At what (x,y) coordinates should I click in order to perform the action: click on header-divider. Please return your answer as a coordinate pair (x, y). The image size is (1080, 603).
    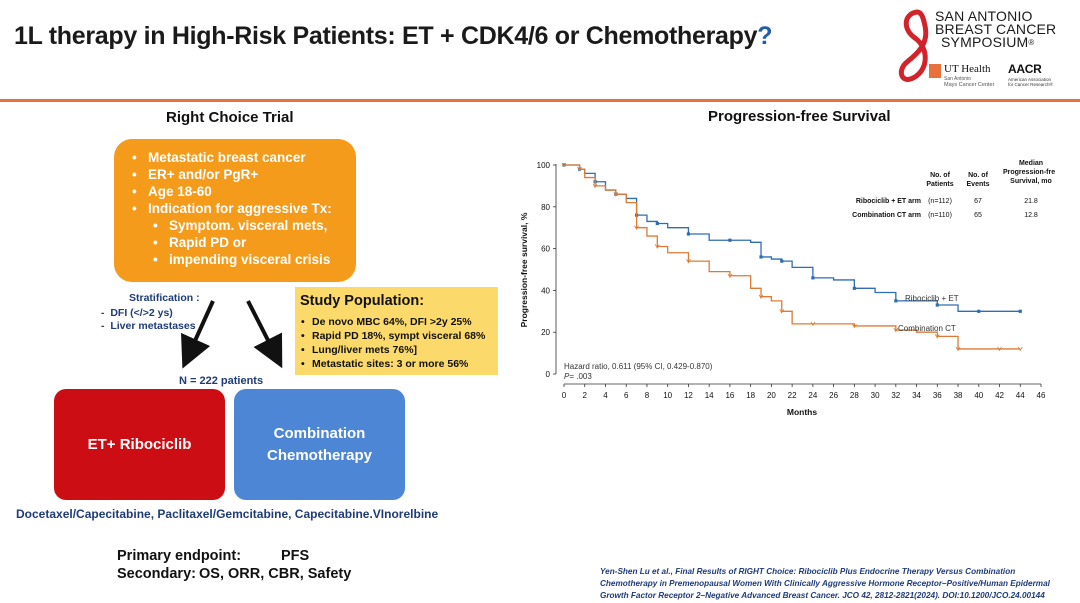
    Looking at the image, I should click on (540, 100).